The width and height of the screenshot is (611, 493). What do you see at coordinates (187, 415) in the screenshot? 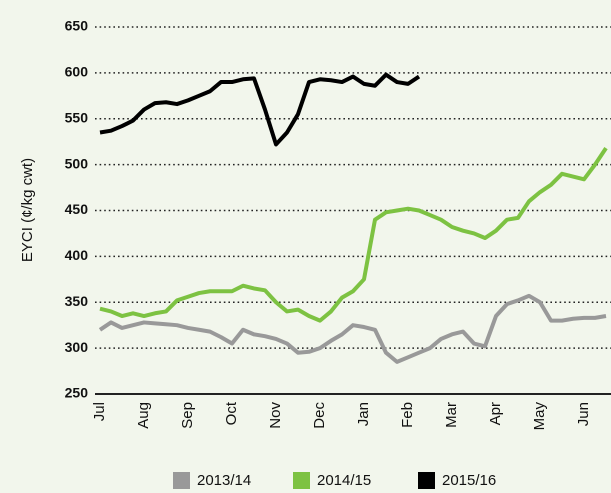
I see `x-tick-label: Sep` at bounding box center [187, 415].